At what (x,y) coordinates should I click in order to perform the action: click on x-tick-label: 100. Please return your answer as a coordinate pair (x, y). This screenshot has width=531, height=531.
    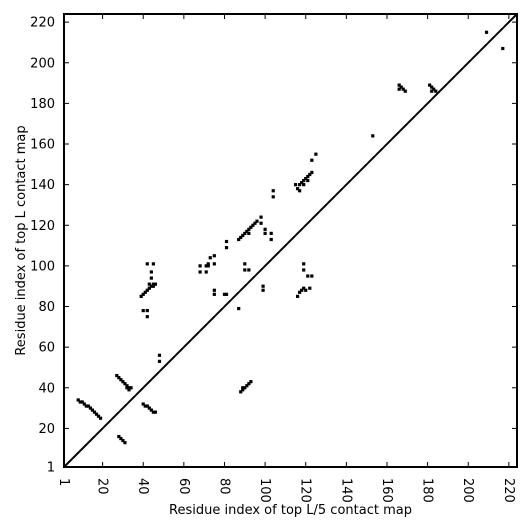
    Looking at the image, I should click on (264, 490).